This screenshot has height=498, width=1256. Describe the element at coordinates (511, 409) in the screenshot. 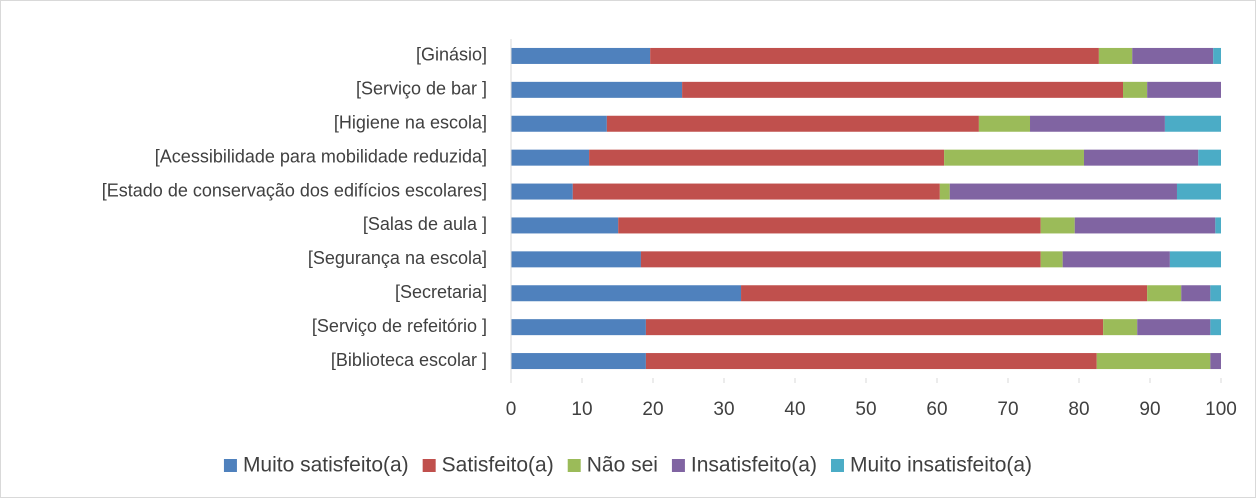

I see `x-tick-label: 0` at that location.